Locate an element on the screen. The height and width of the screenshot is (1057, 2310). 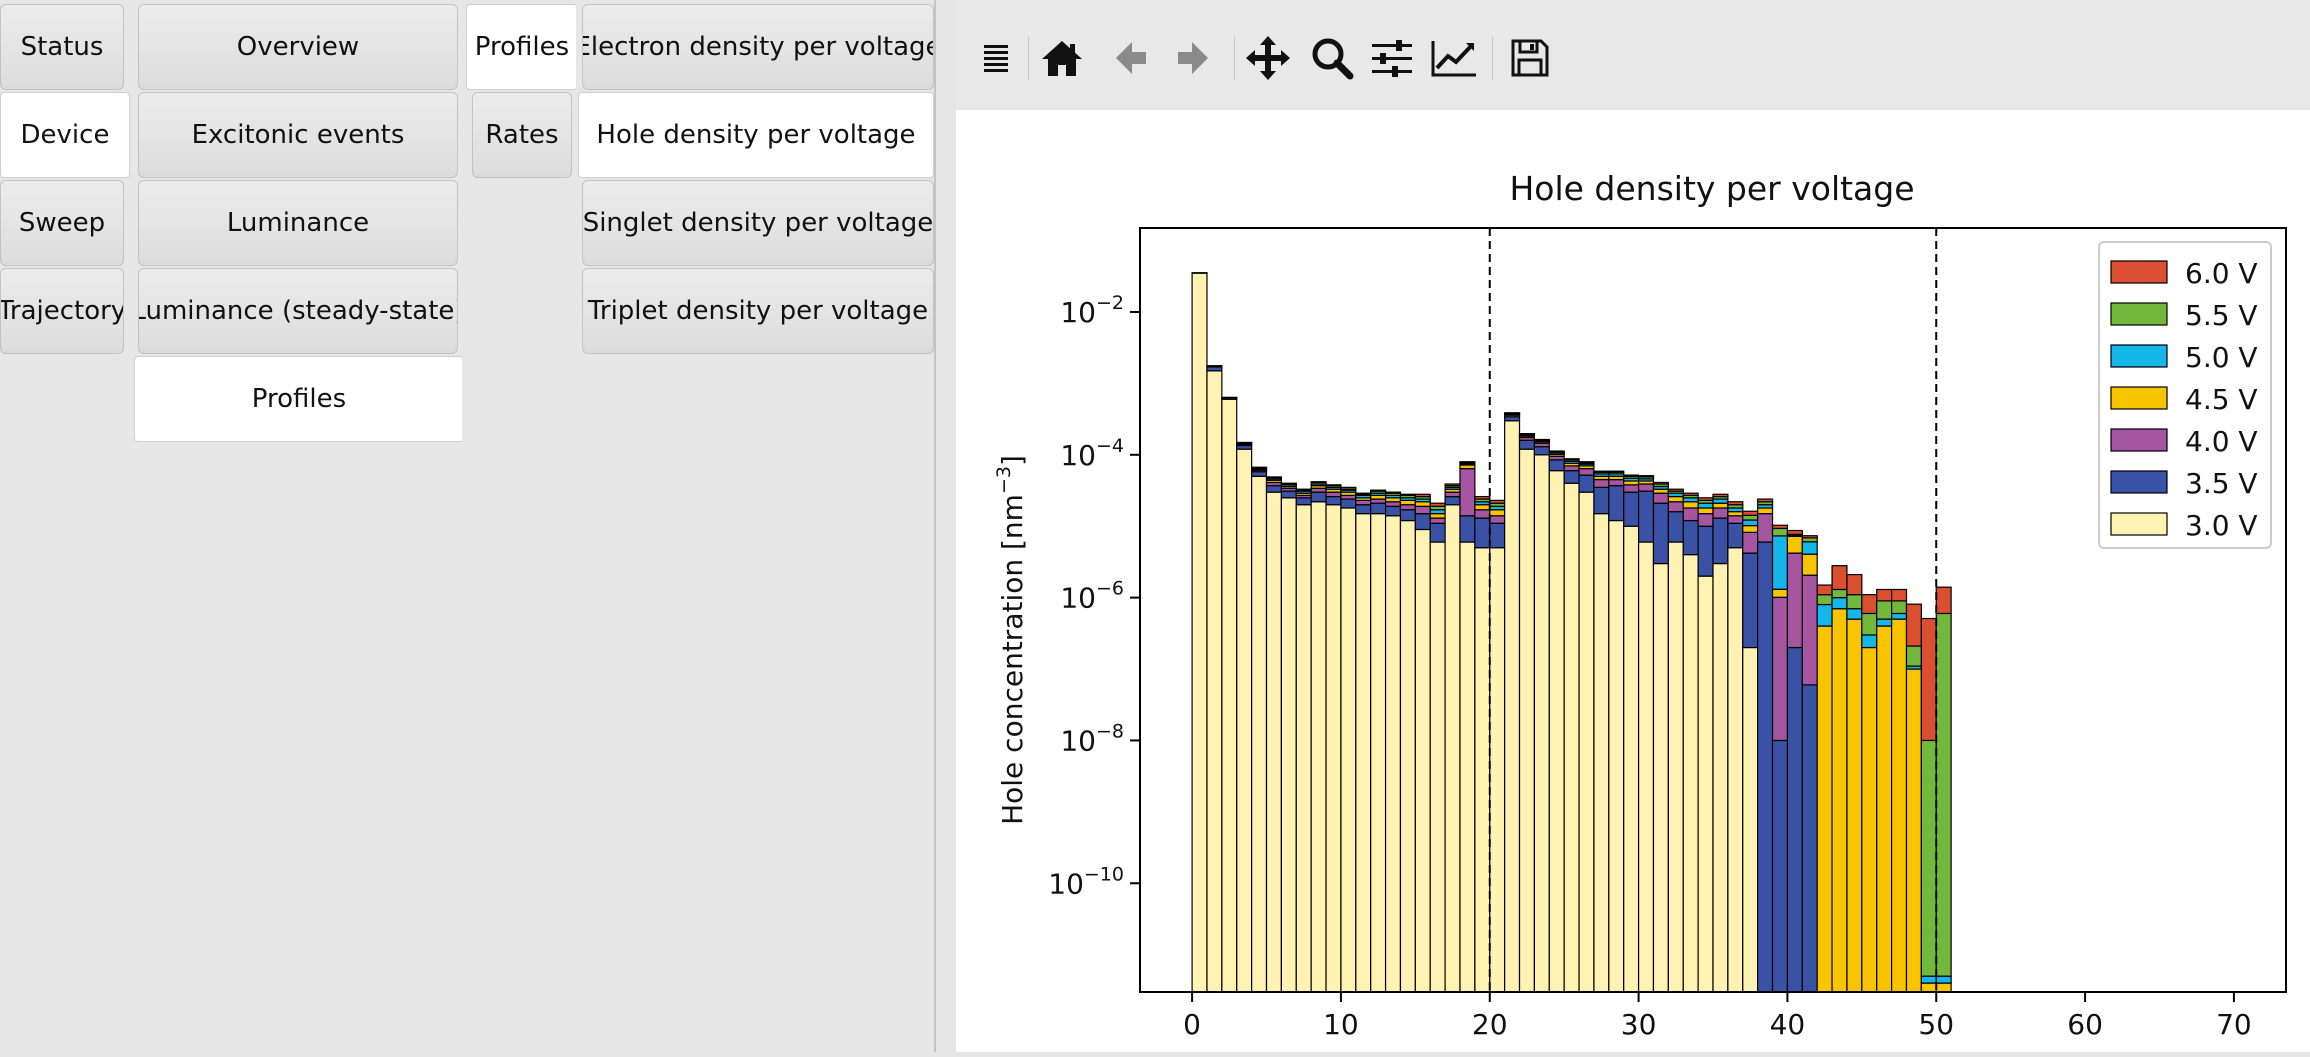
tab-triplet-density: Triplet density per voltage is located at coordinates (758, 311).